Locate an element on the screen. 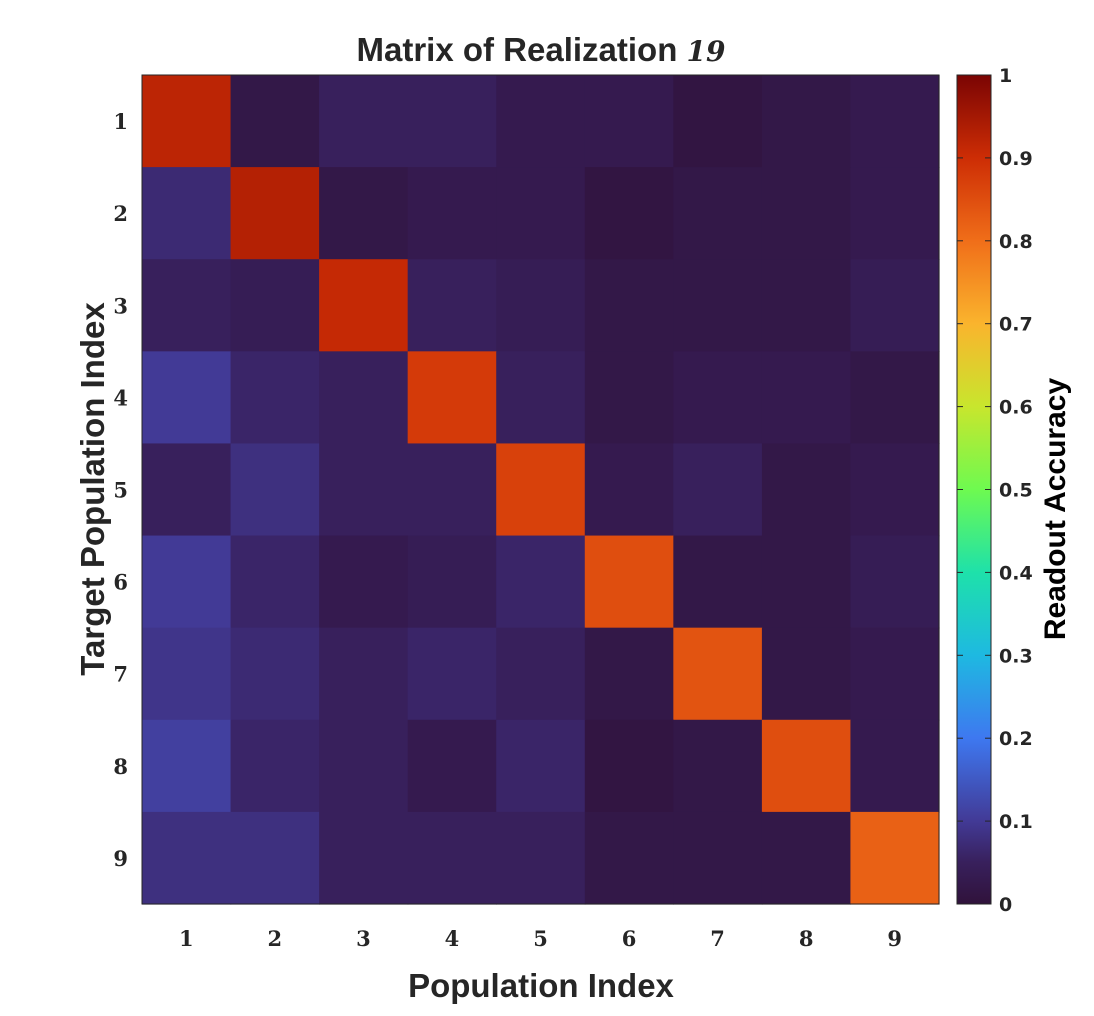  x-tick-label: 9 is located at coordinates (894, 938).